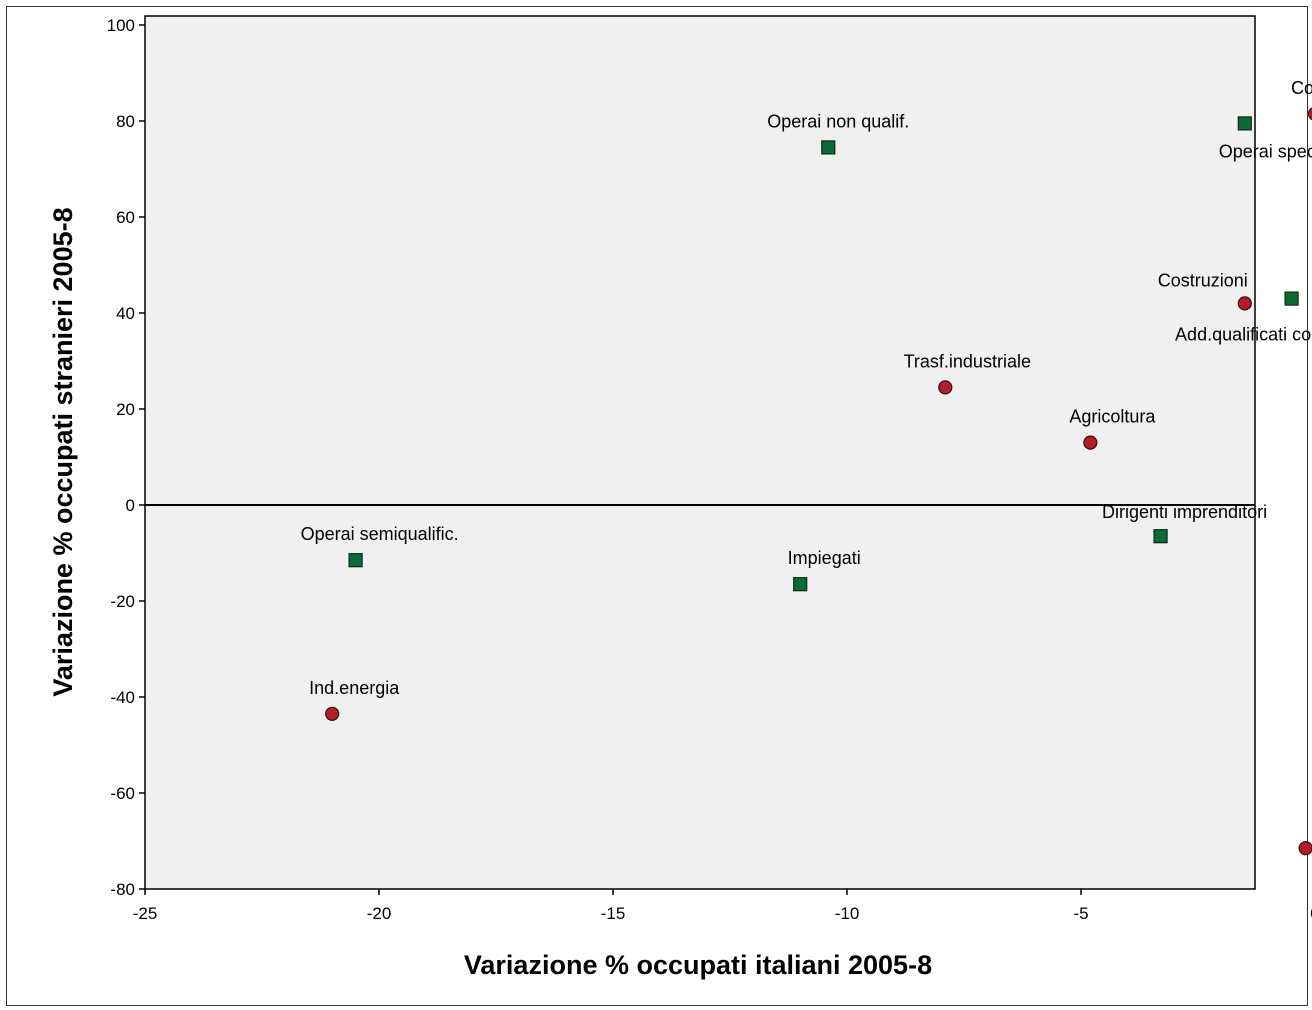 Image resolution: width=1312 pixels, height=1010 pixels. What do you see at coordinates (125, 313) in the screenshot?
I see `y-tick-label: 40` at bounding box center [125, 313].